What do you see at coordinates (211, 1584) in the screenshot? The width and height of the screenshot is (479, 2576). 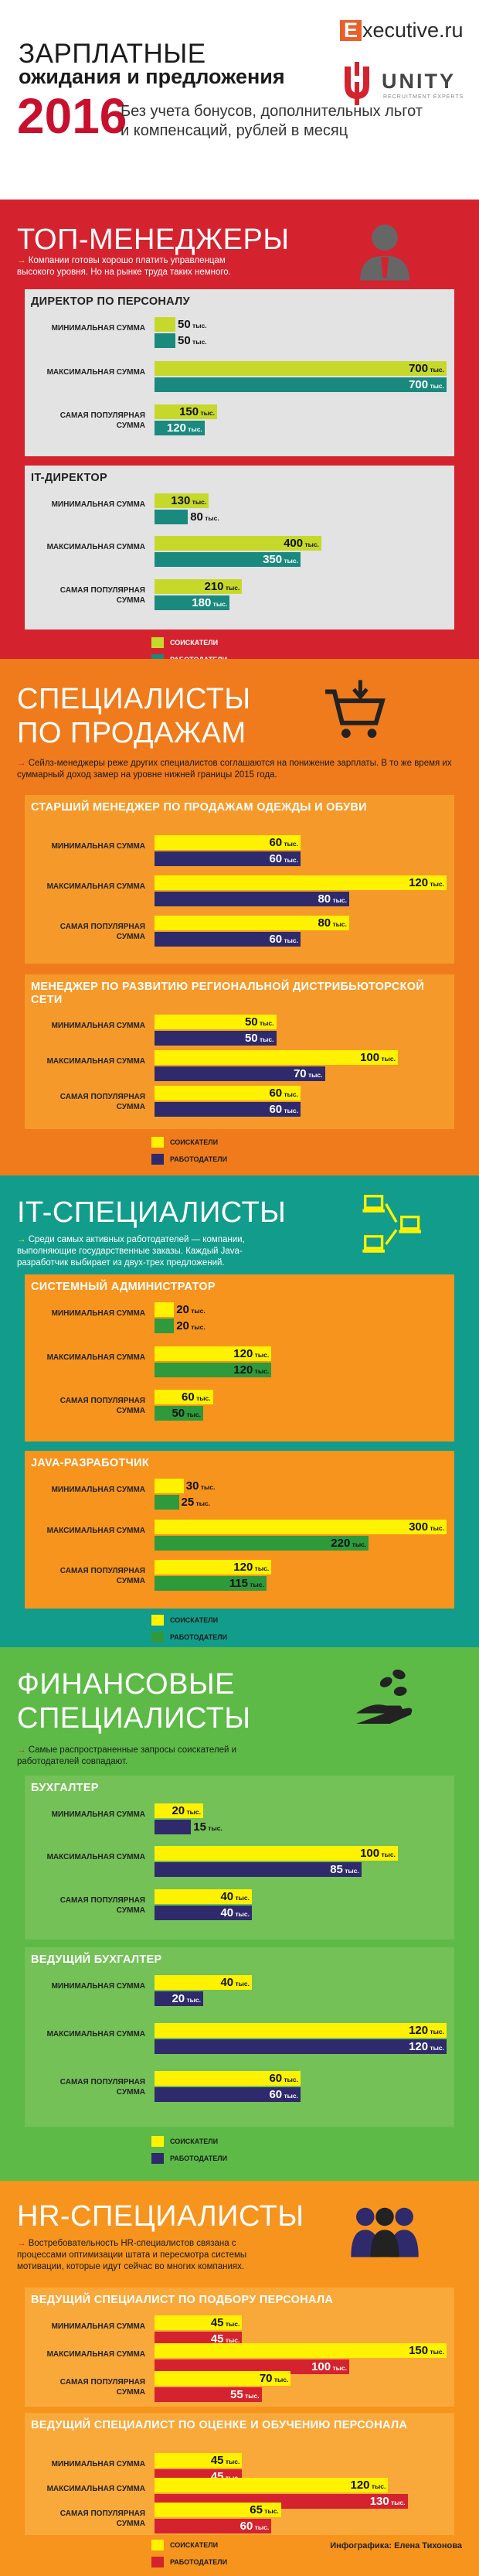 I see `bar-employers-pop: 115 тыс.` at bounding box center [211, 1584].